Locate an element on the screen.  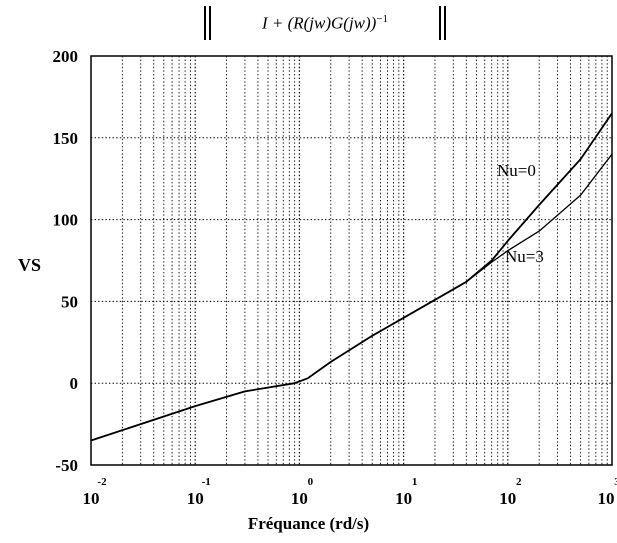
x-tick-label-exponent: -1 is located at coordinates (206, 482).